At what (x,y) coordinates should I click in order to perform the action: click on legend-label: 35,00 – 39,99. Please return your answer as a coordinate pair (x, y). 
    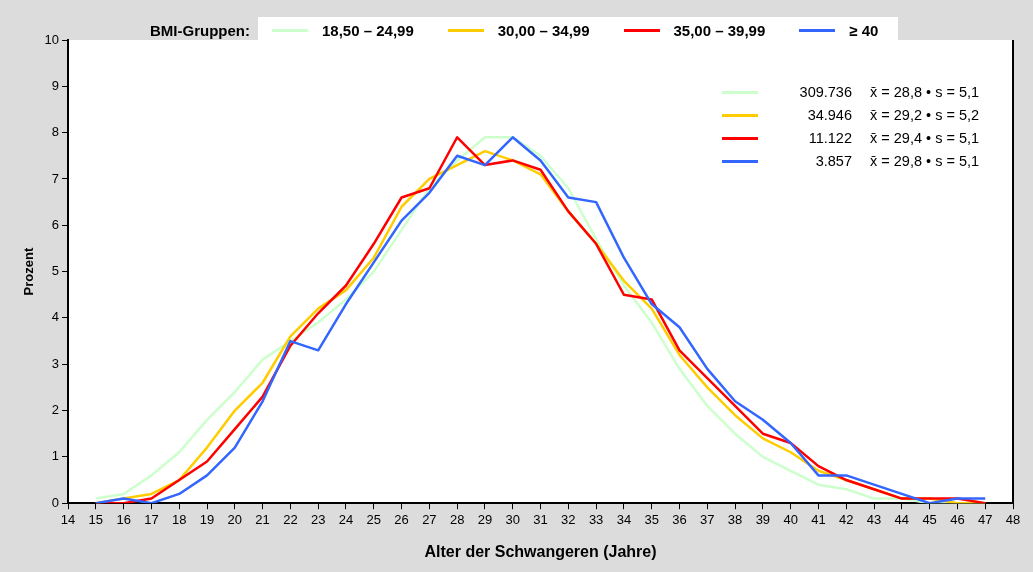
    Looking at the image, I should click on (719, 30).